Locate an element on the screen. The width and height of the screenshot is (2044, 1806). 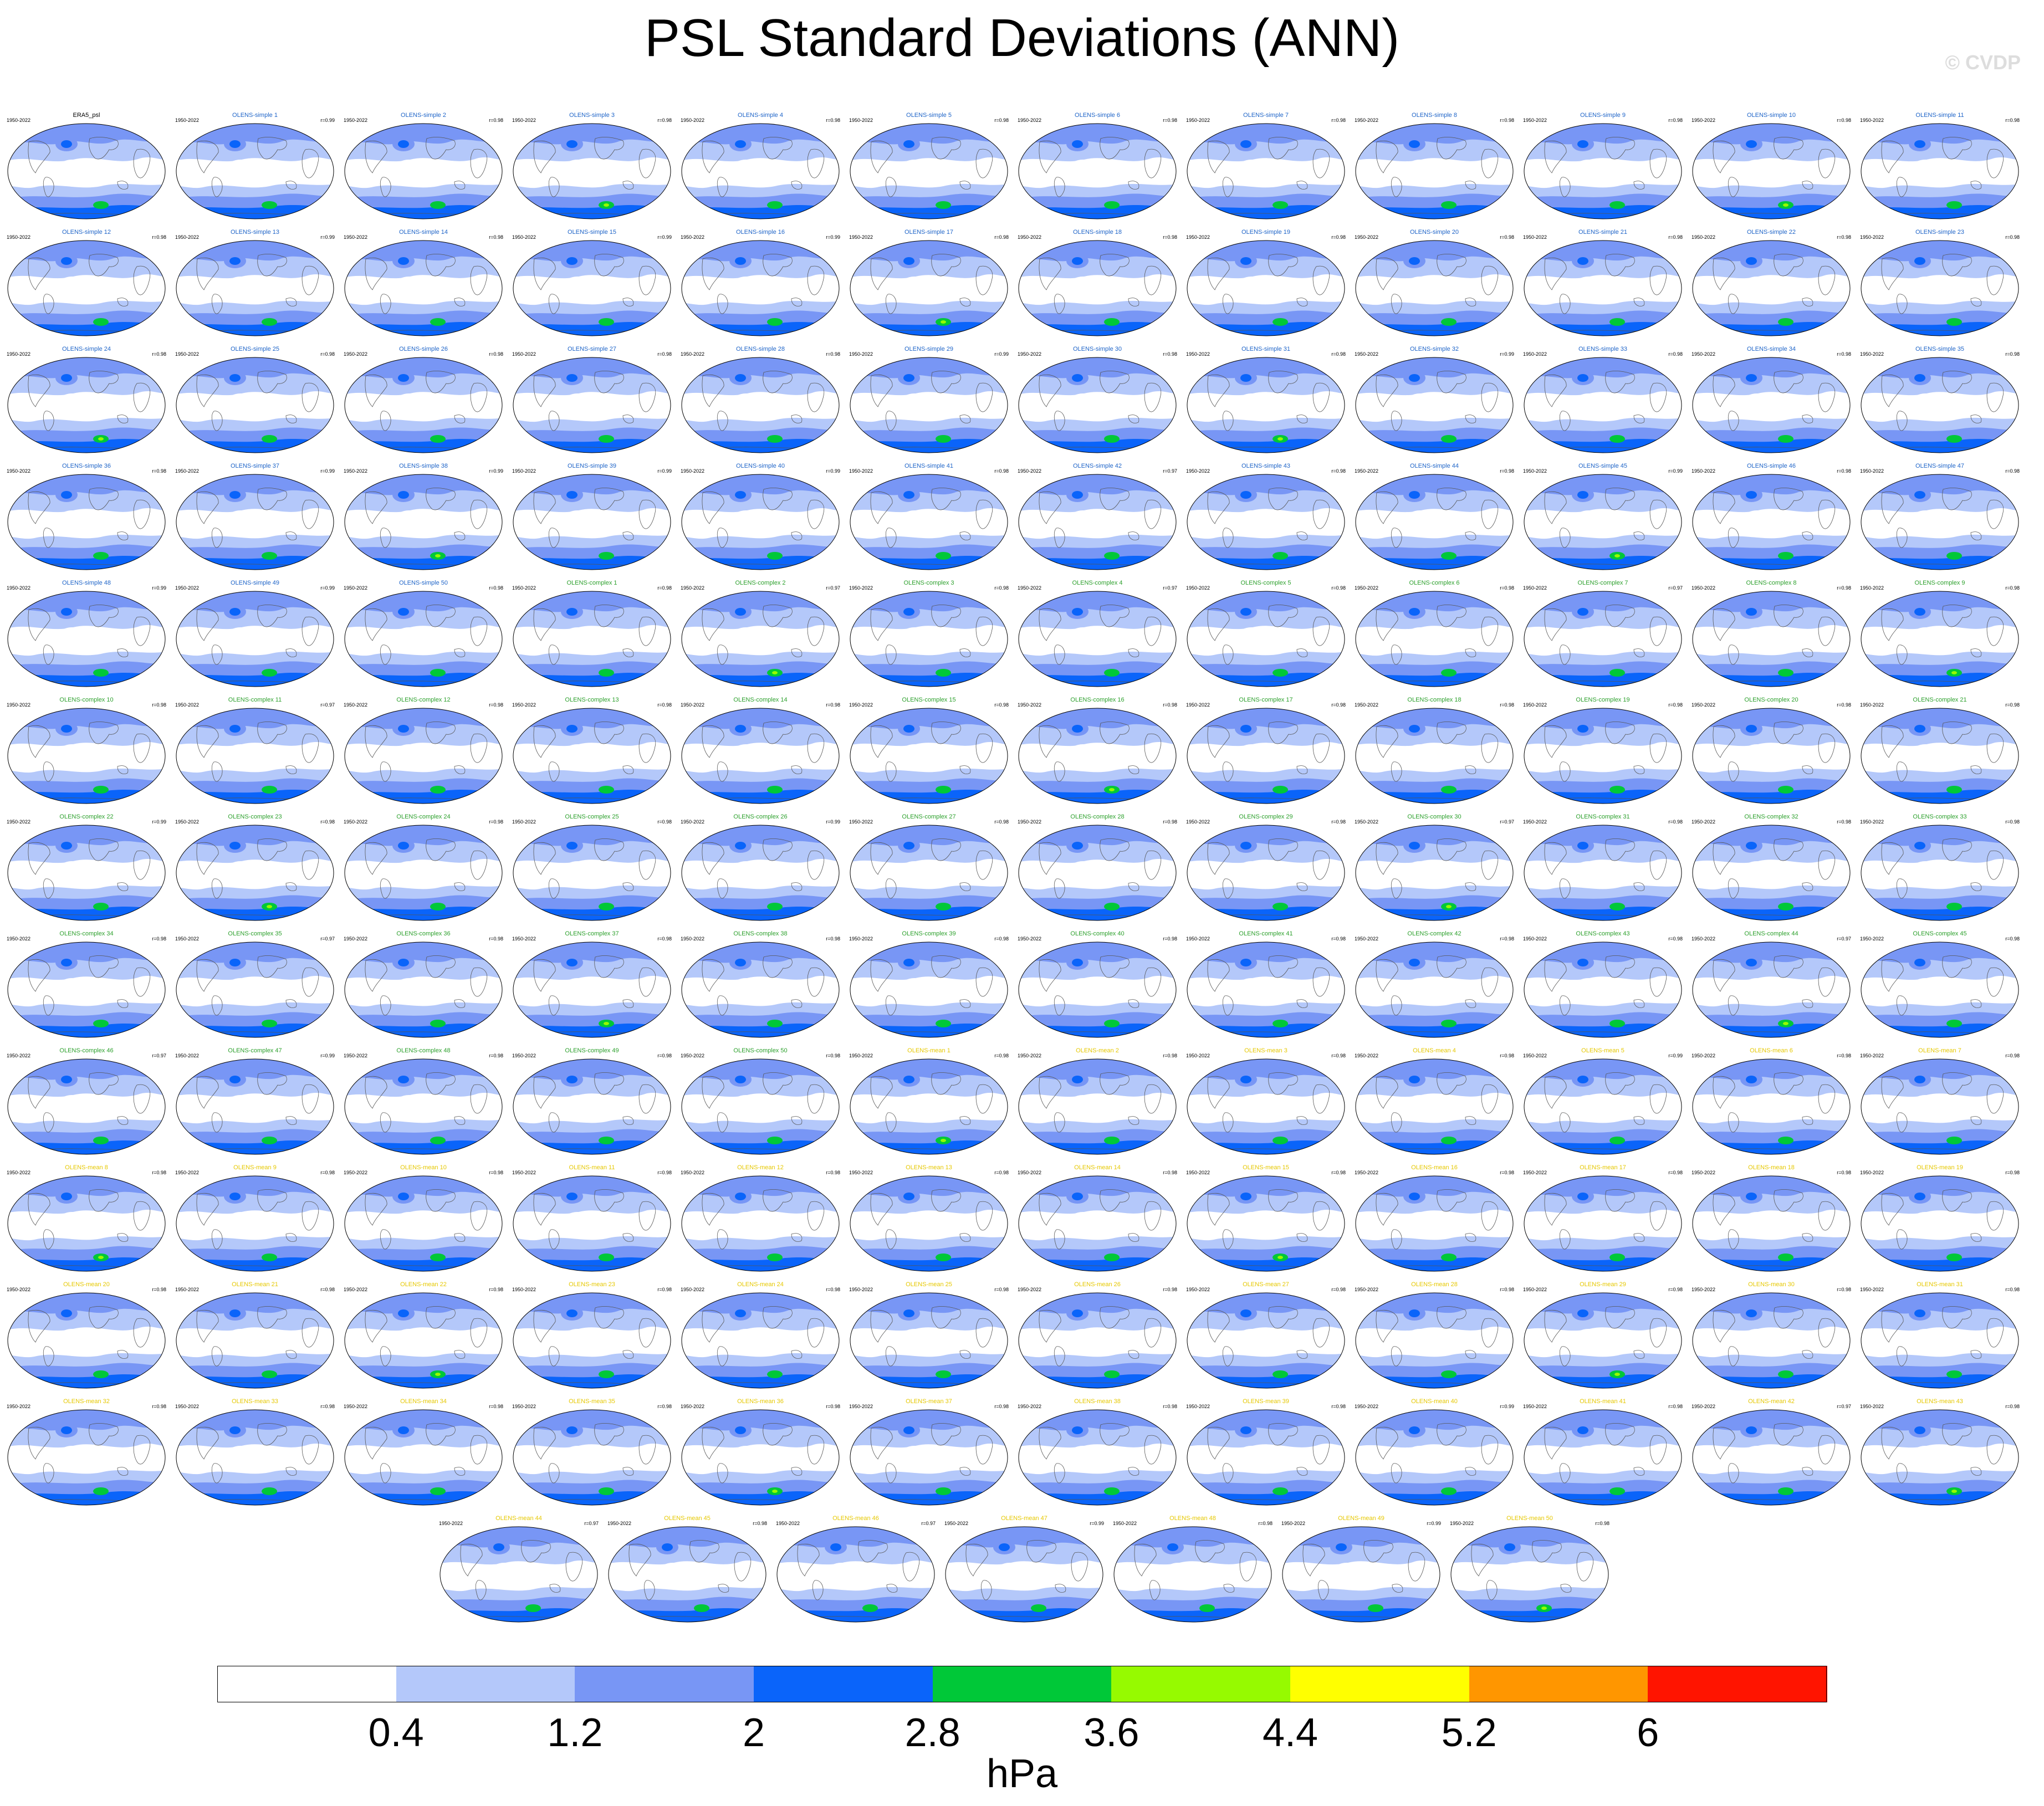
map-panel: 1950-2022 OLENS-mean 26 r=0.98 is located at coordinates (1097, 1335).